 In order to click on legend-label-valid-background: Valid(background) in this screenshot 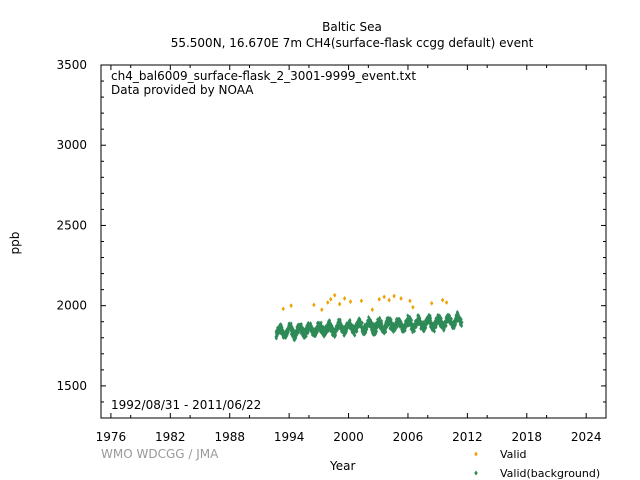, I will do `click(550, 473)`.